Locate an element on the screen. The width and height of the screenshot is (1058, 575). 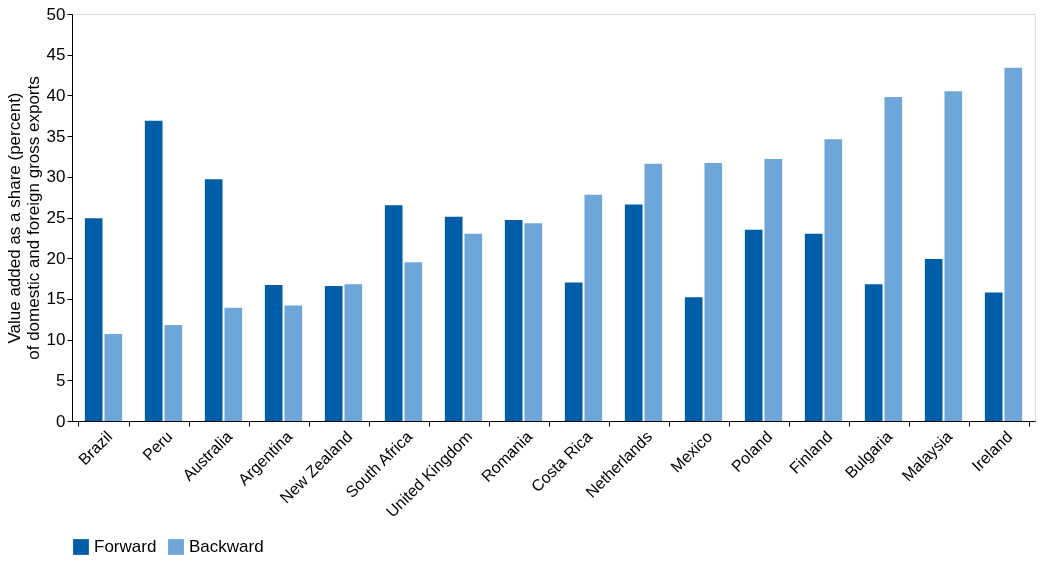
y-axis-title: Value added as a share (percent) of domestic and foreign gross exports is located at coordinates (23, 218).